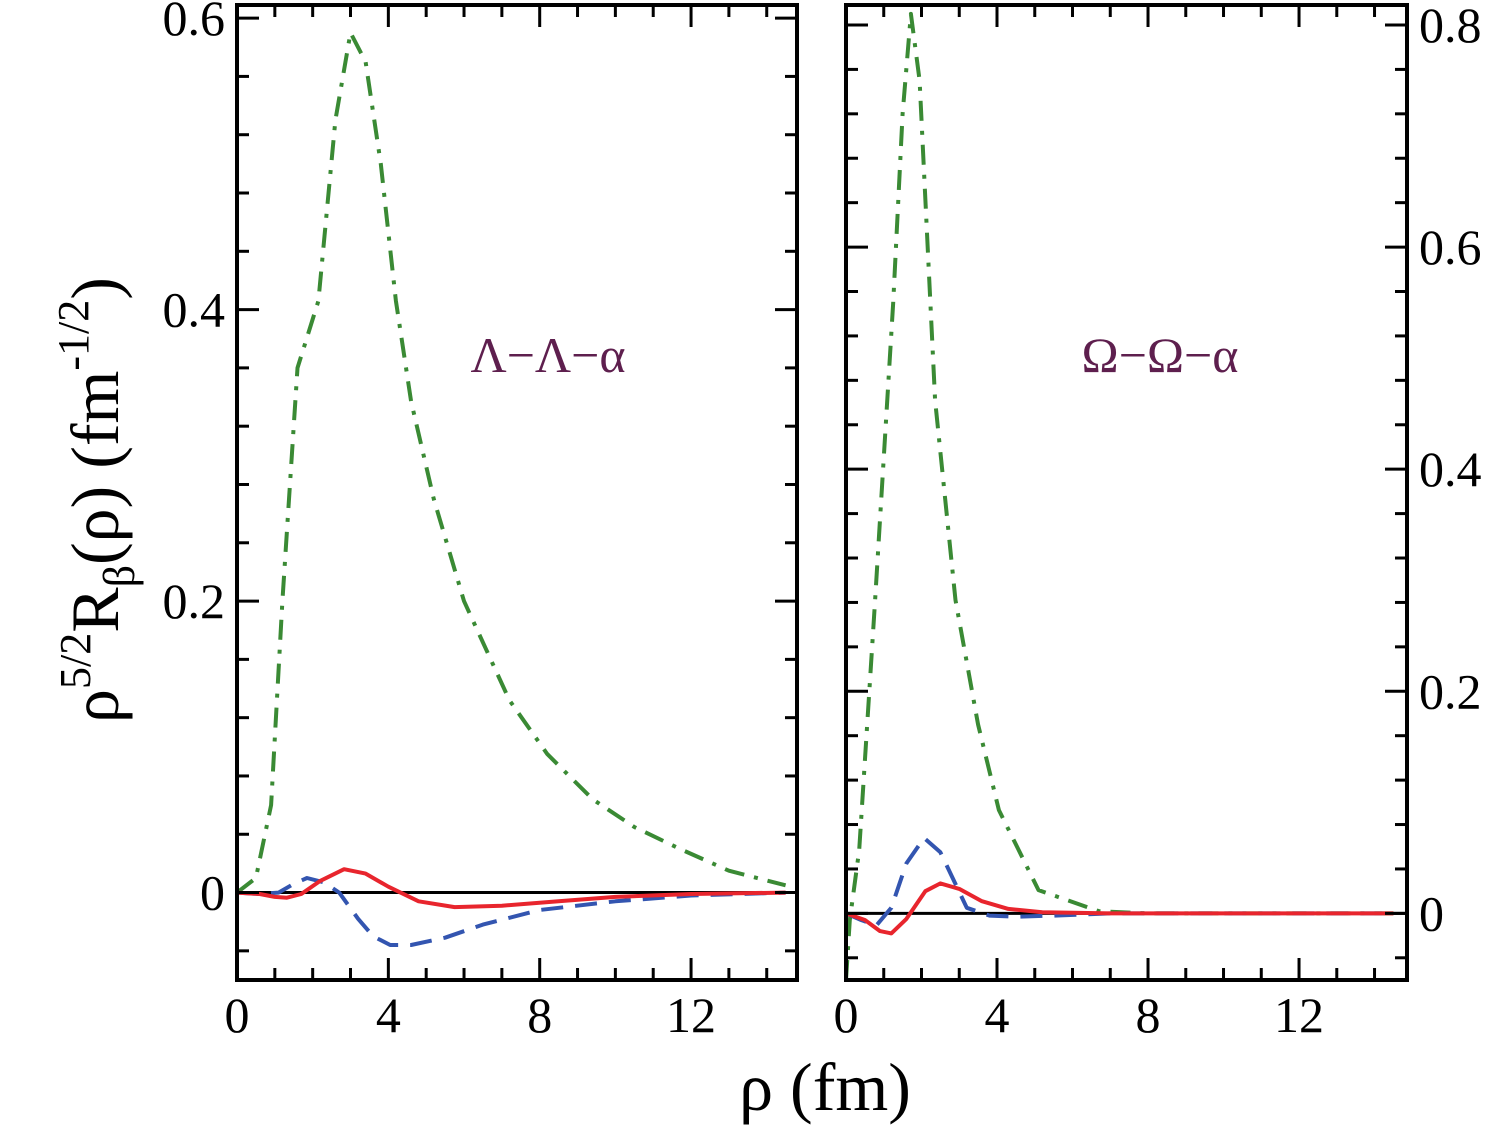  I want to click on svg-text: ρ5/2Rβ(ρ) (fm-1/2), so click(96, 500).